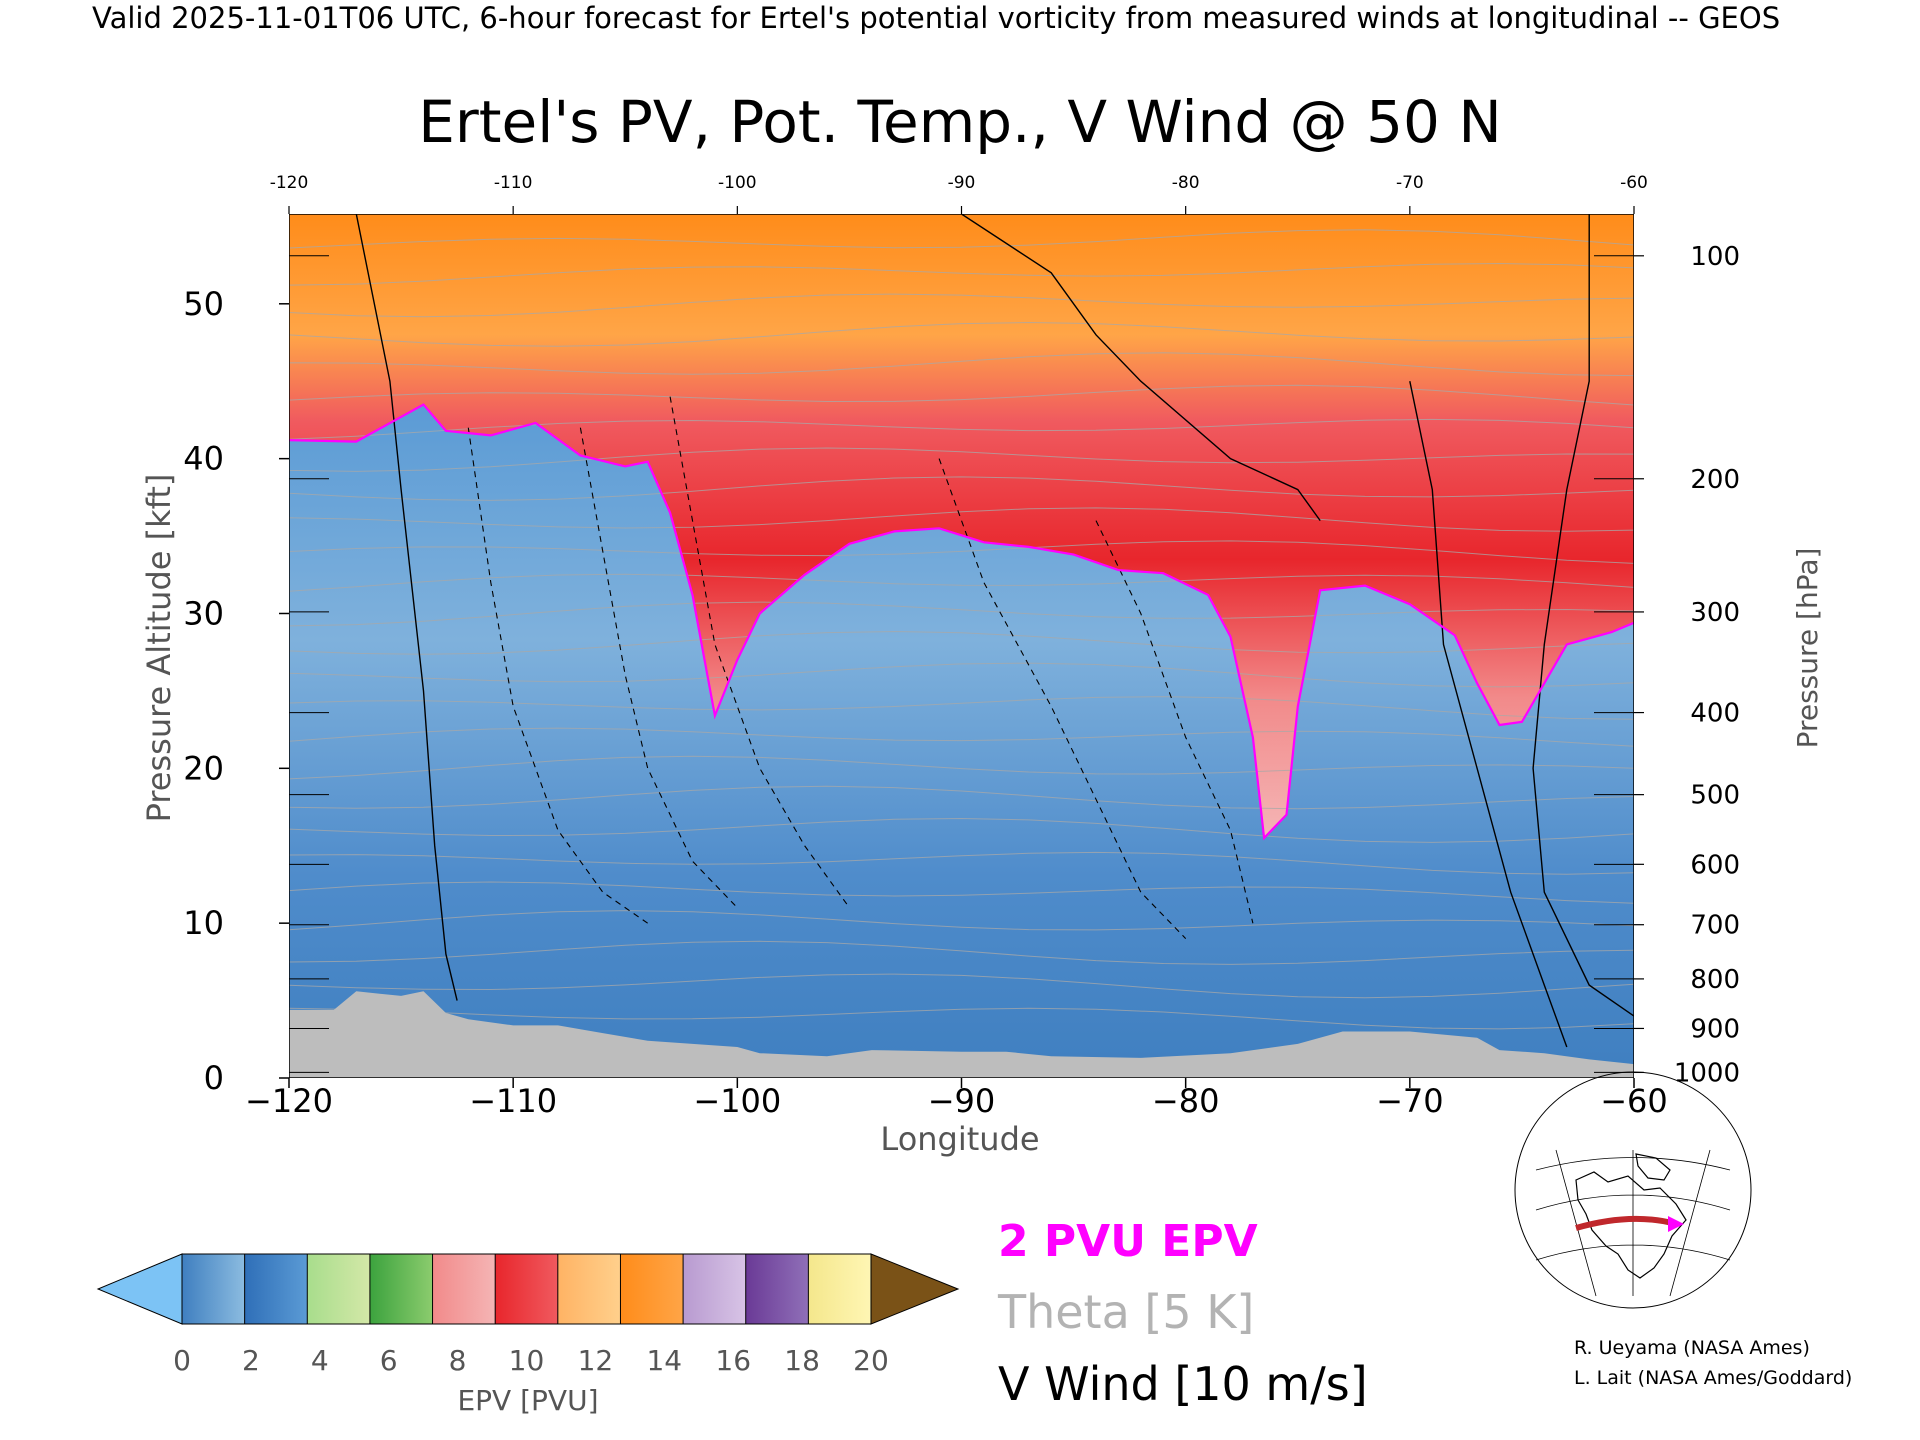 This screenshot has width=1920, height=1440. What do you see at coordinates (1128, 1241) in the screenshot?
I see `legend-2pvu: 2 PVU EPV` at bounding box center [1128, 1241].